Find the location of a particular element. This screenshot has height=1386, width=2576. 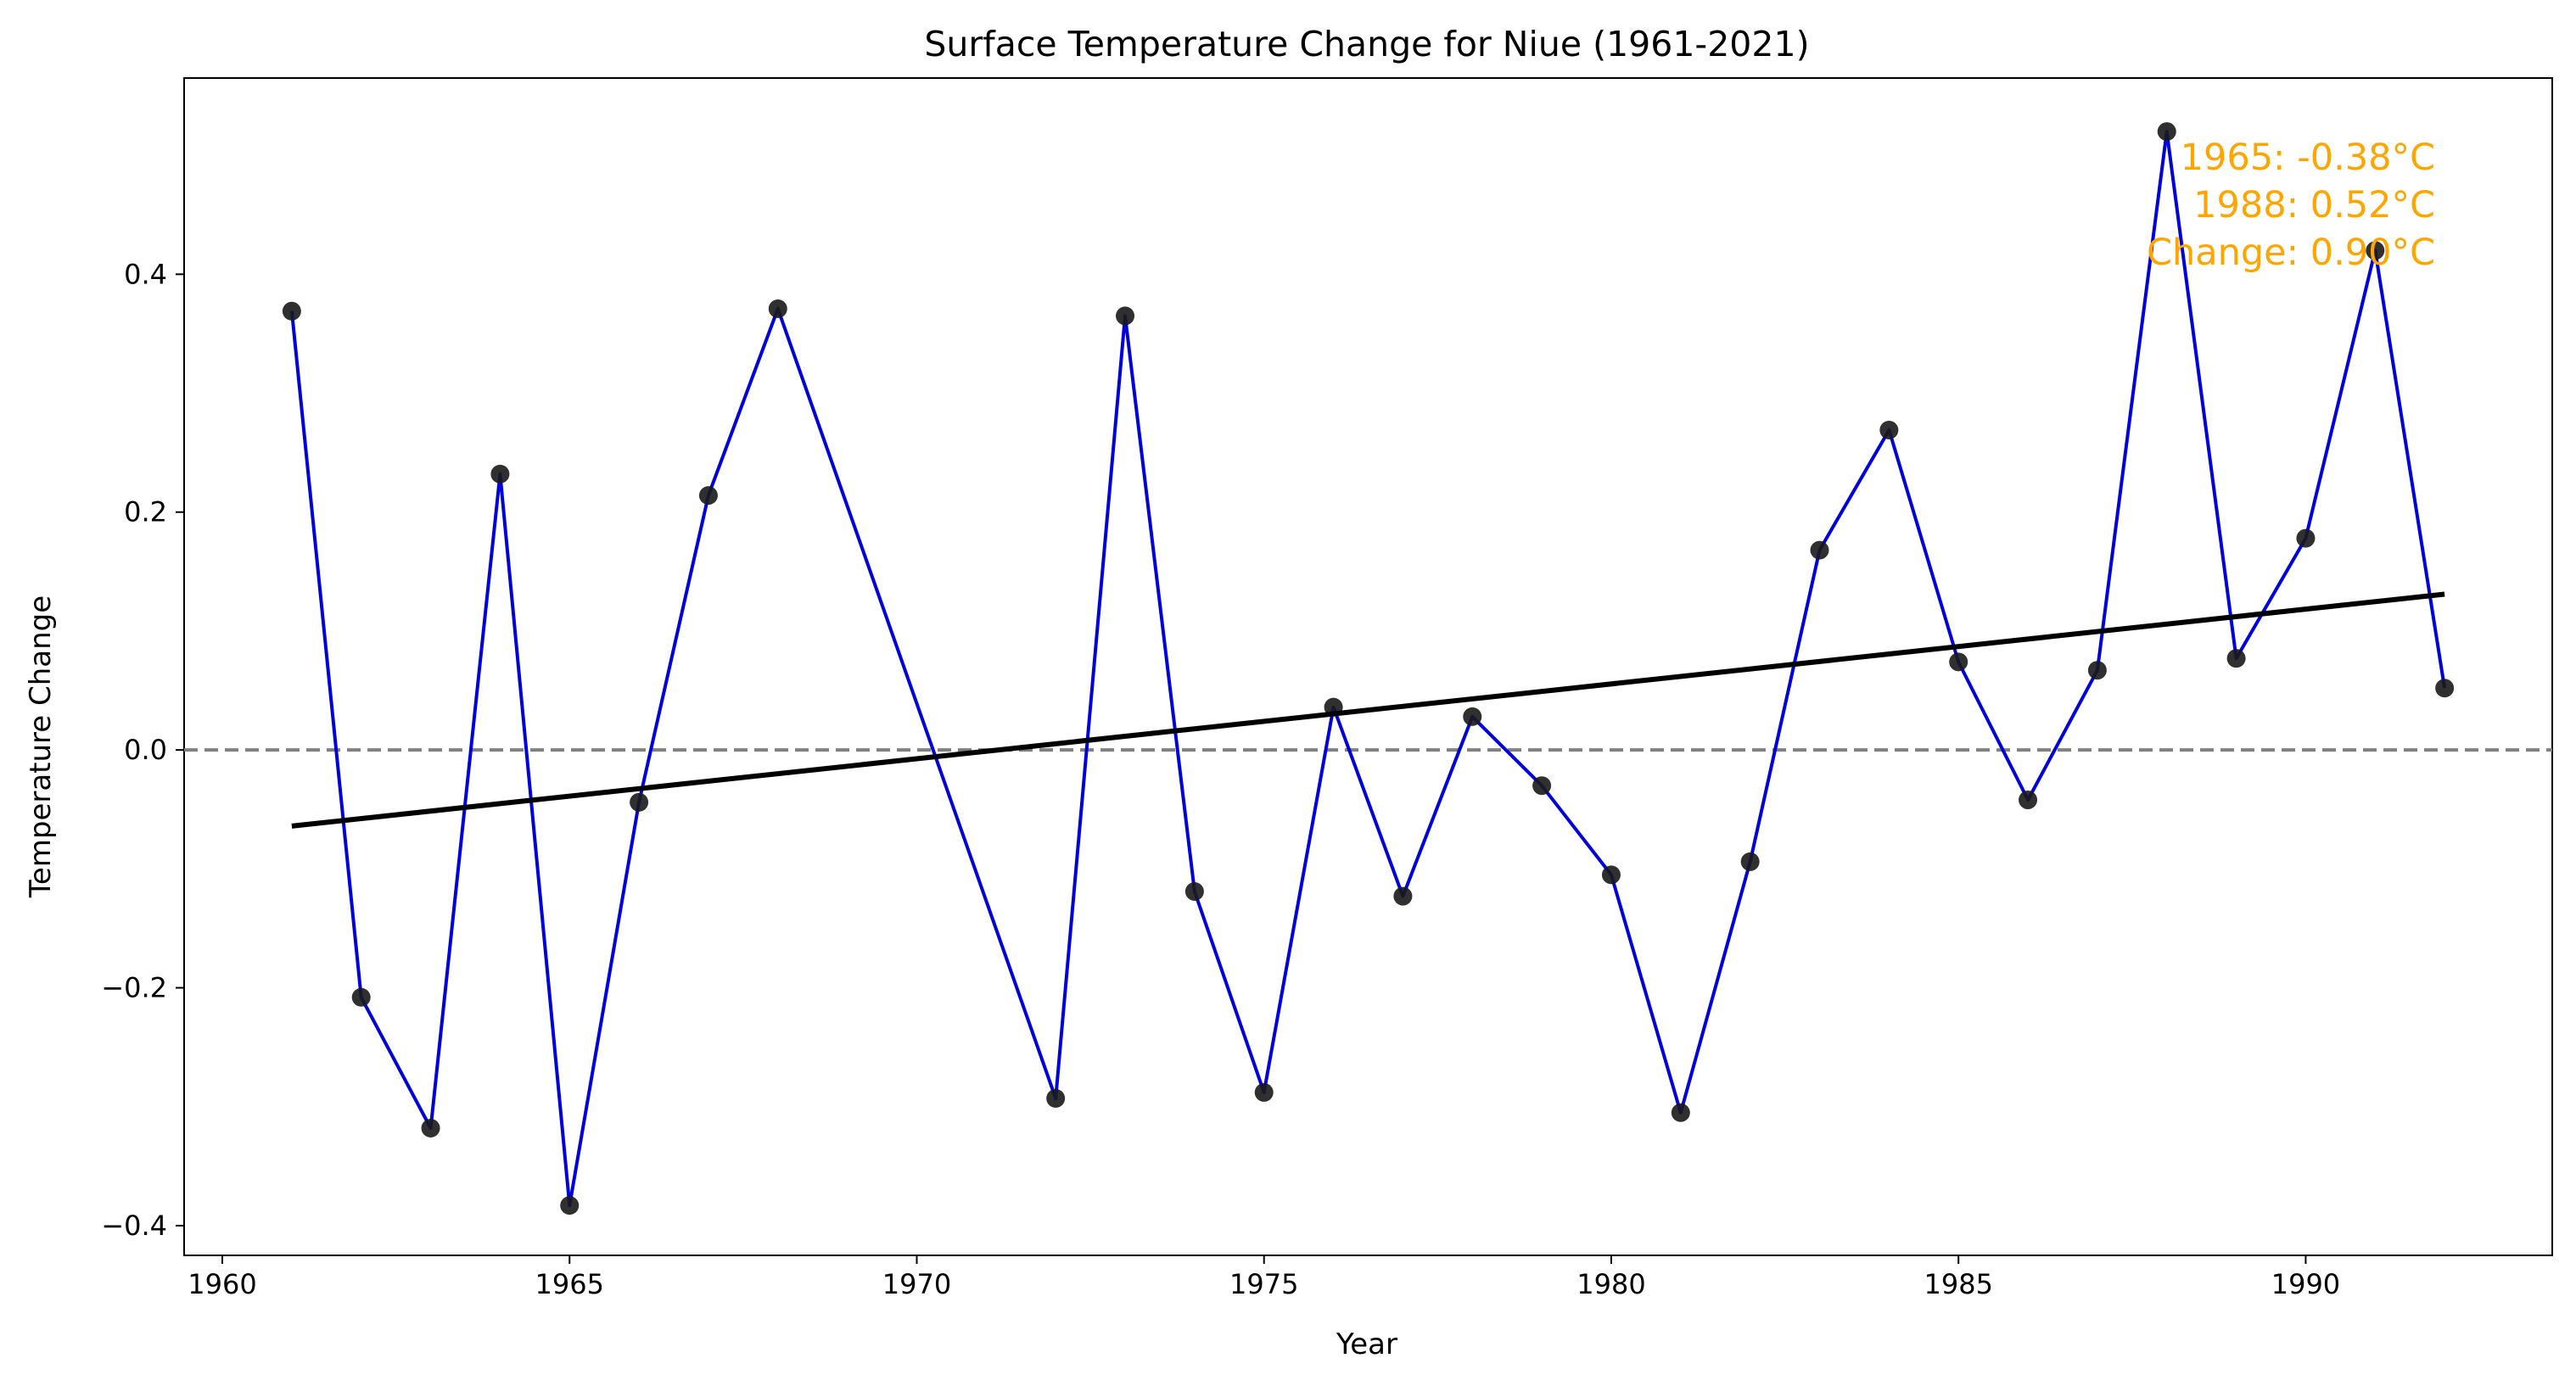

x-tick-label: 1965 is located at coordinates (569, 1284).